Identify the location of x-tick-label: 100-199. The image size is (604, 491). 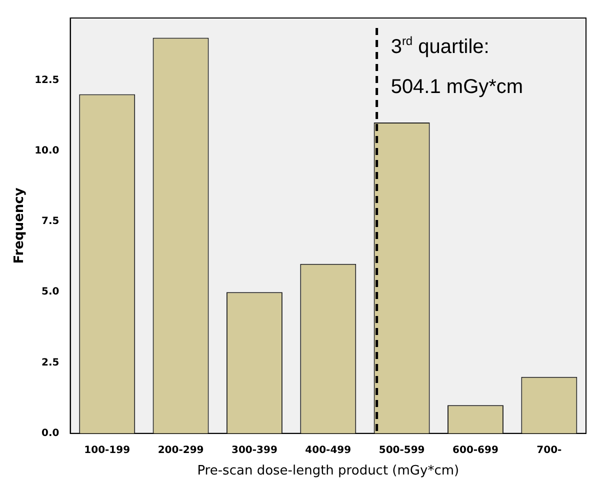
(107, 450).